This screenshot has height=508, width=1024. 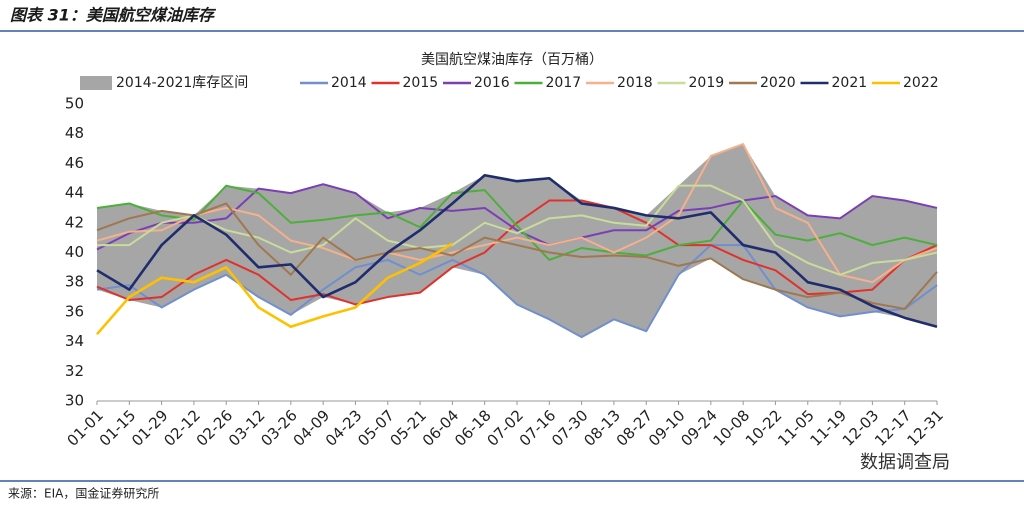 What do you see at coordinates (564, 83) in the screenshot?
I see `legend-label: 2017` at bounding box center [564, 83].